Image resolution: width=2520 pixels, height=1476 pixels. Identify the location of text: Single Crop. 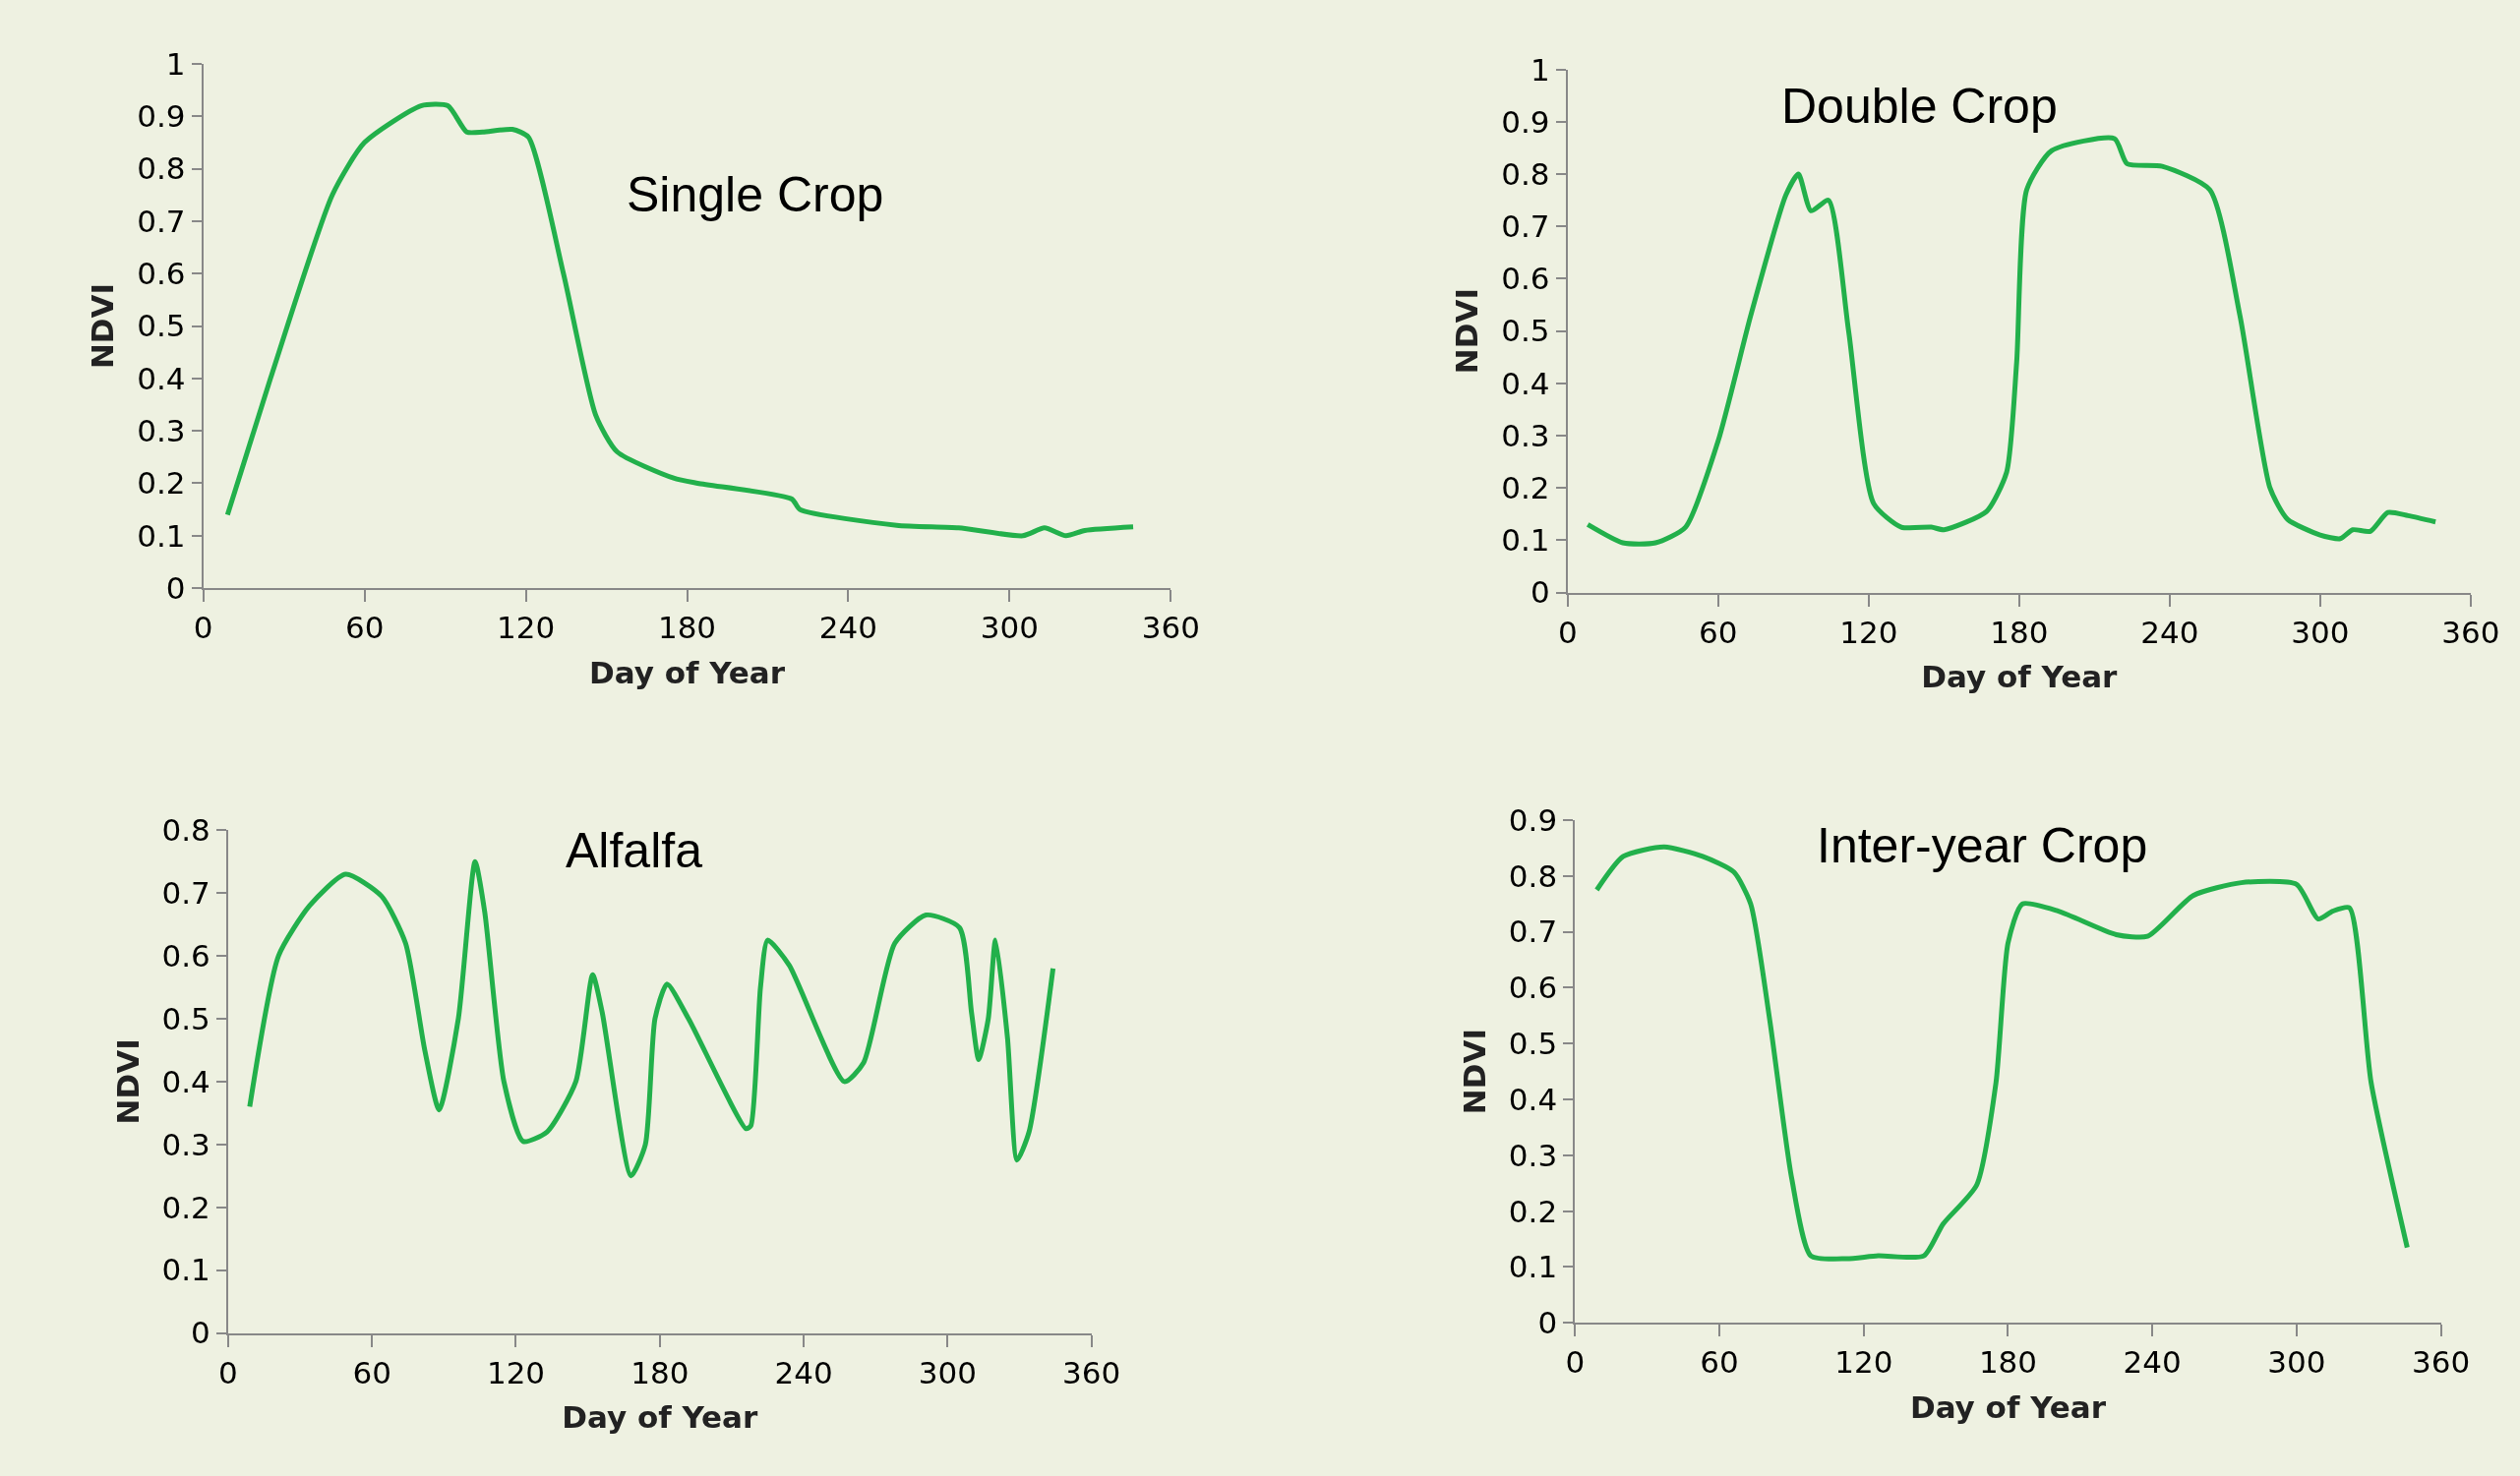
(755, 195).